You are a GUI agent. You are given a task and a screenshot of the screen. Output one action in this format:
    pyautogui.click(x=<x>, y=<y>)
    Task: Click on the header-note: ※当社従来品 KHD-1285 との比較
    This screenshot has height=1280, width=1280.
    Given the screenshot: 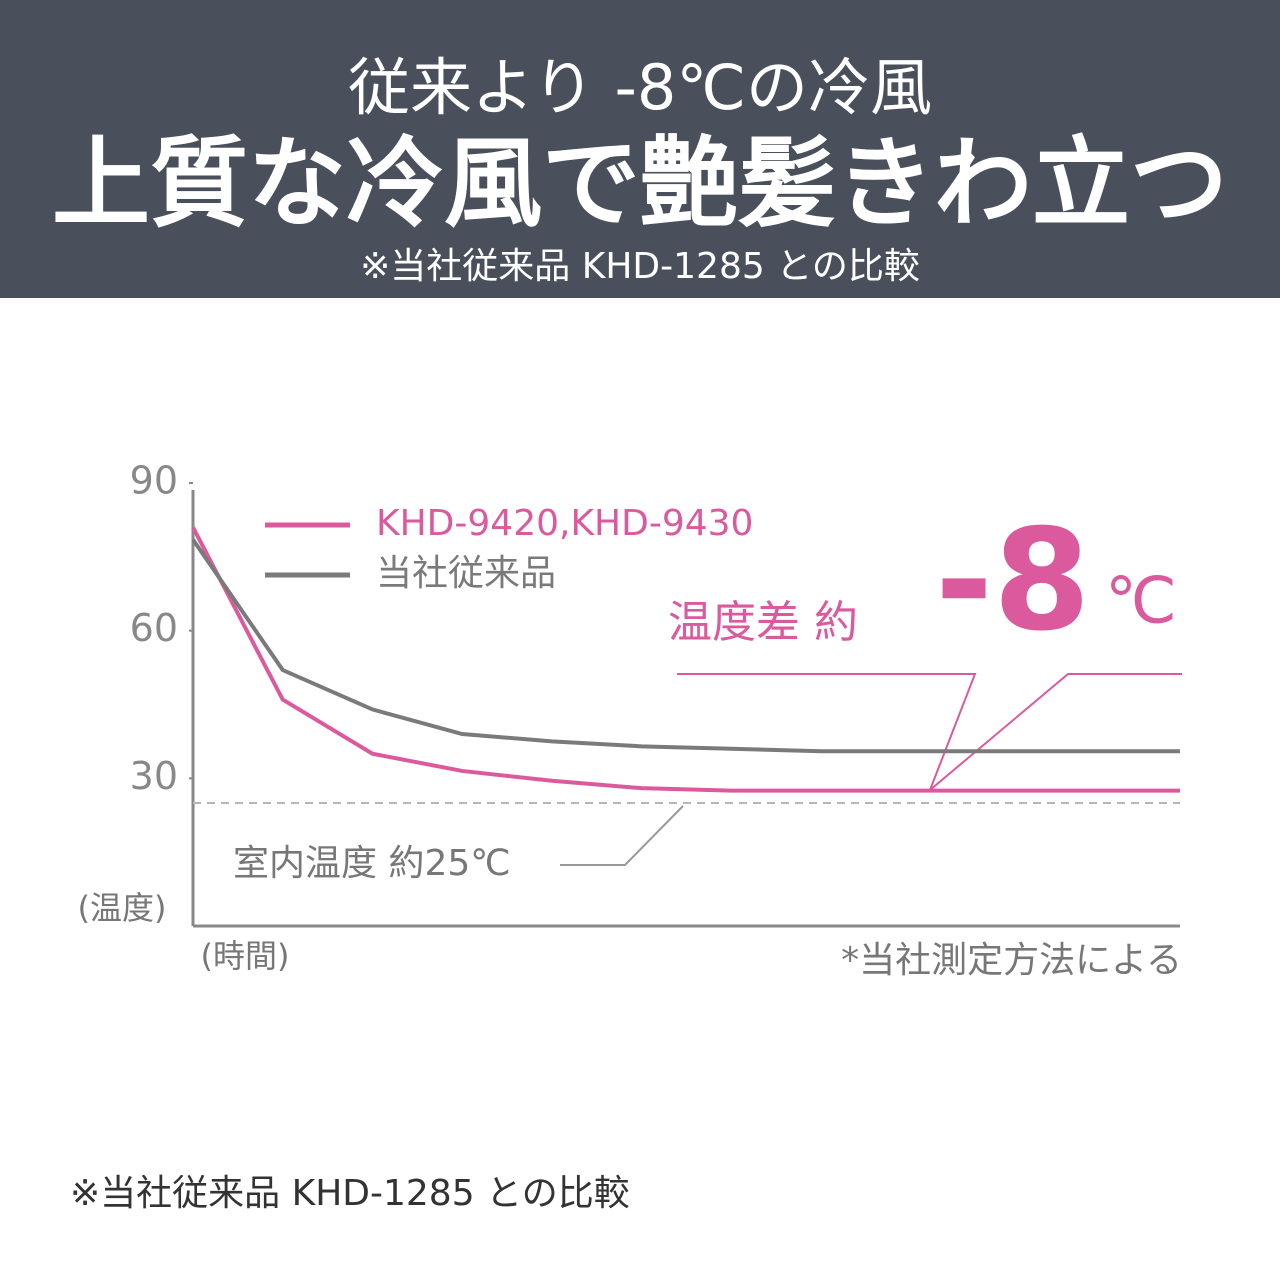 What is the action you would take?
    pyautogui.click(x=640, y=266)
    